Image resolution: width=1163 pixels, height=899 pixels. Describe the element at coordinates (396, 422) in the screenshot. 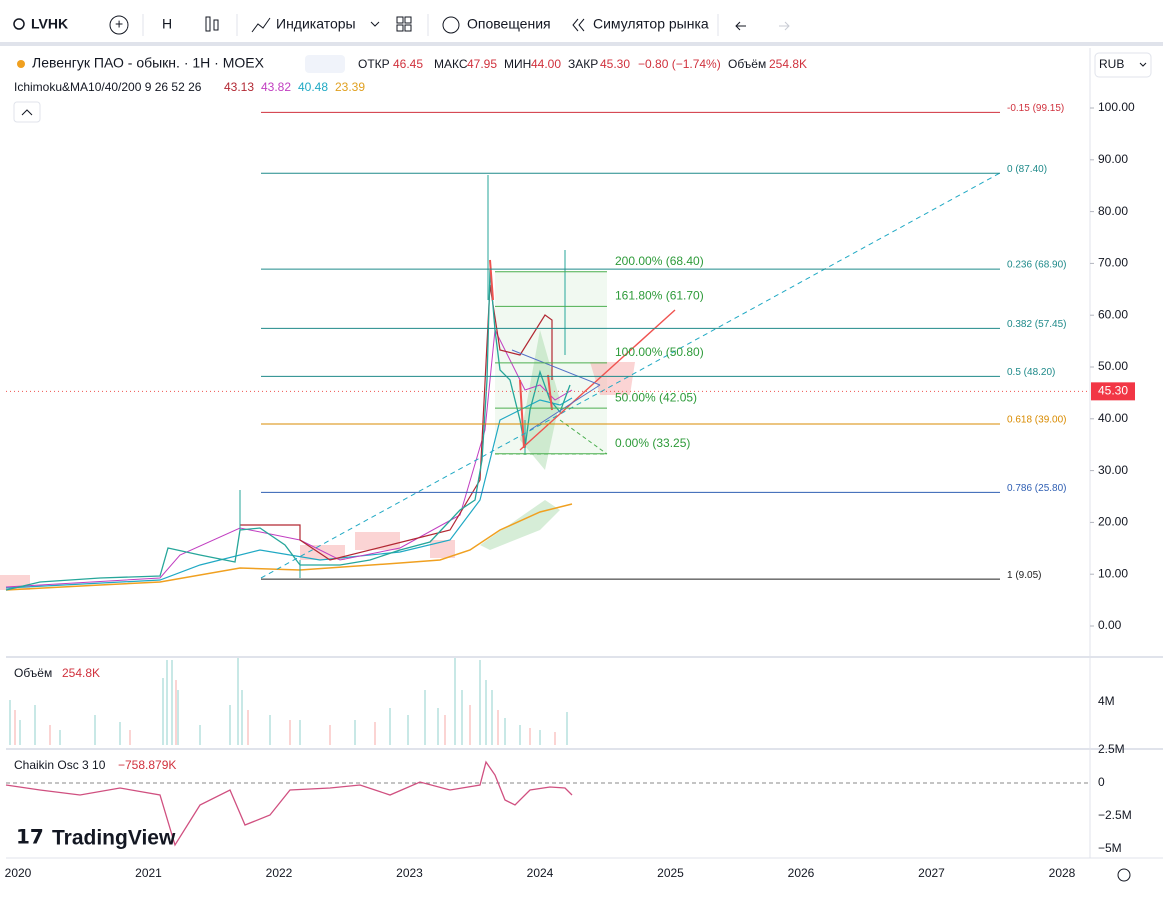

I see `ichimoku-base` at that location.